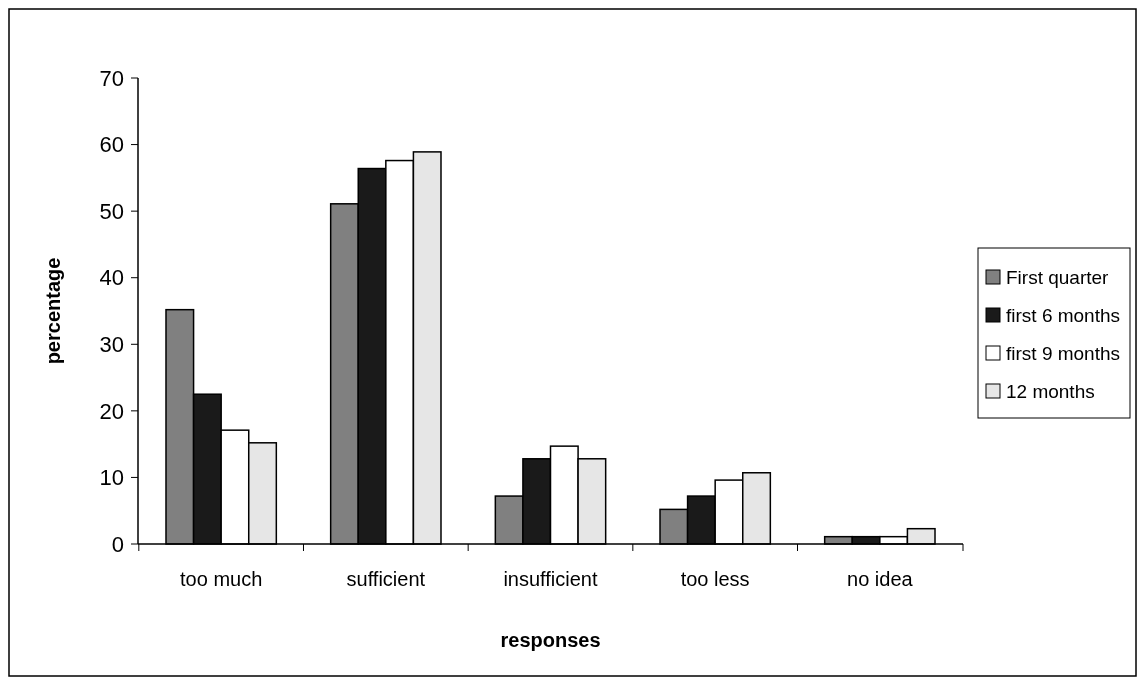 Image resolution: width=1145 pixels, height=685 pixels. I want to click on legend-label: first 9 months, so click(1063, 353).